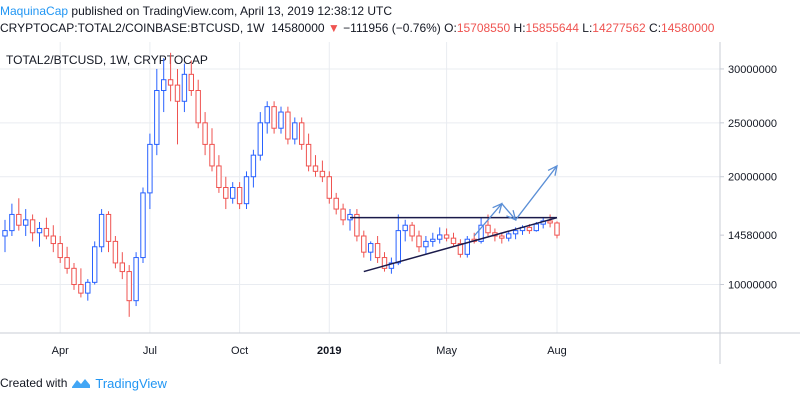 This screenshot has width=800, height=400. Describe the element at coordinates (131, 383) in the screenshot. I see `tradingview-brand-link: TradingView` at that location.